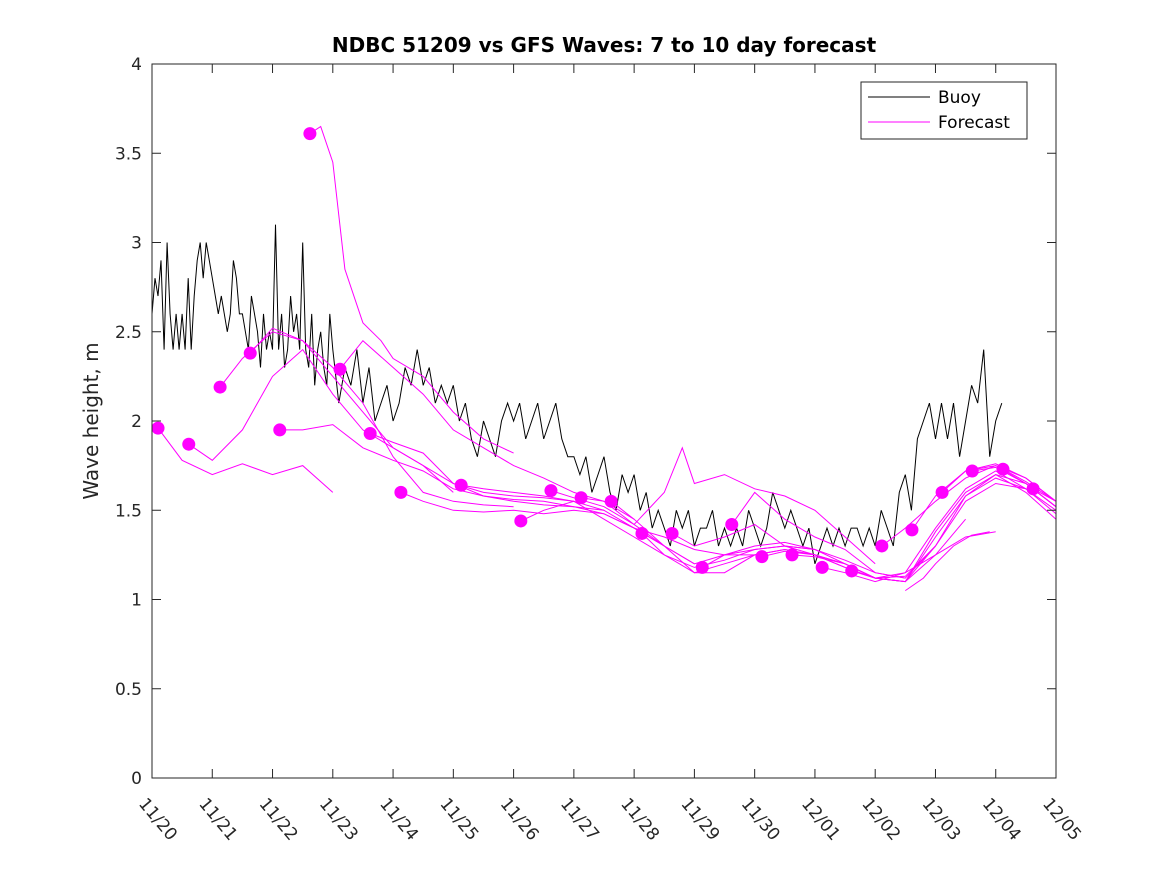 The width and height of the screenshot is (1167, 875). What do you see at coordinates (700, 819) in the screenshot?
I see `x-tick-label: 11/29` at bounding box center [700, 819].